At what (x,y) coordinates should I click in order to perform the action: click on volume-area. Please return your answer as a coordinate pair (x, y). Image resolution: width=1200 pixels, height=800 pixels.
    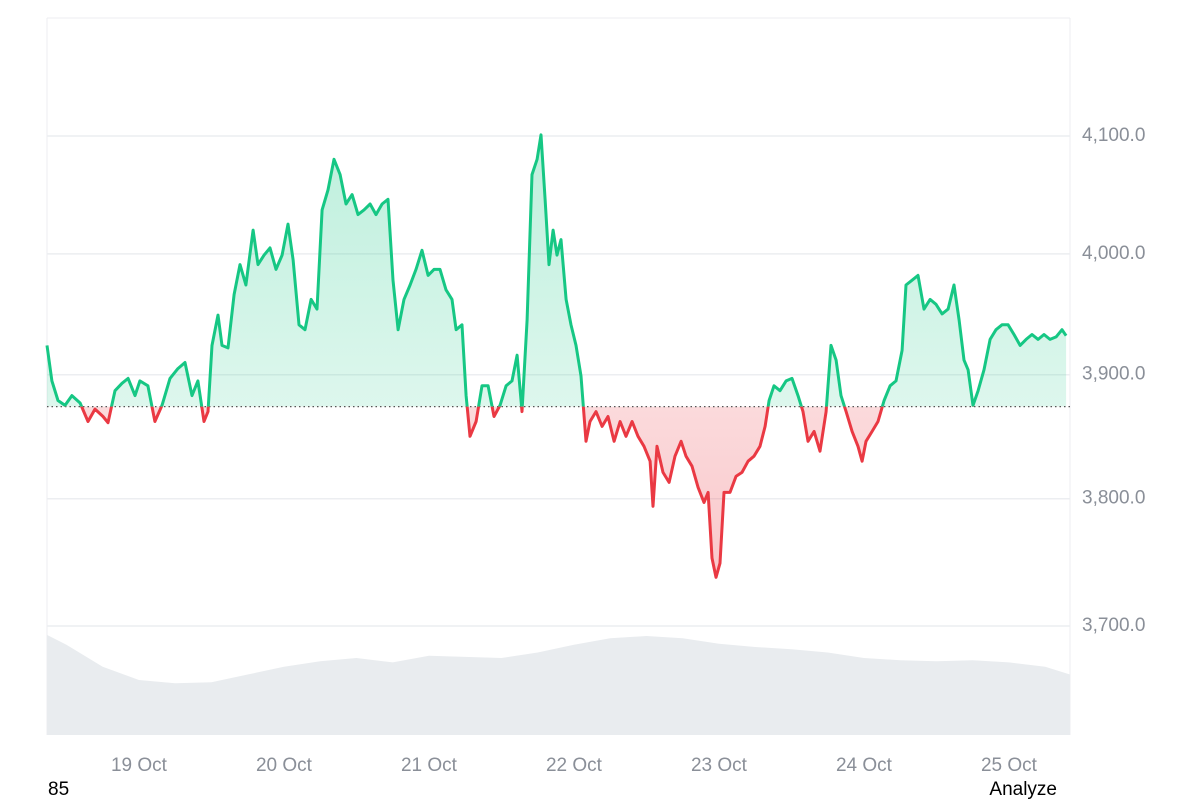
    Looking at the image, I should click on (558, 684).